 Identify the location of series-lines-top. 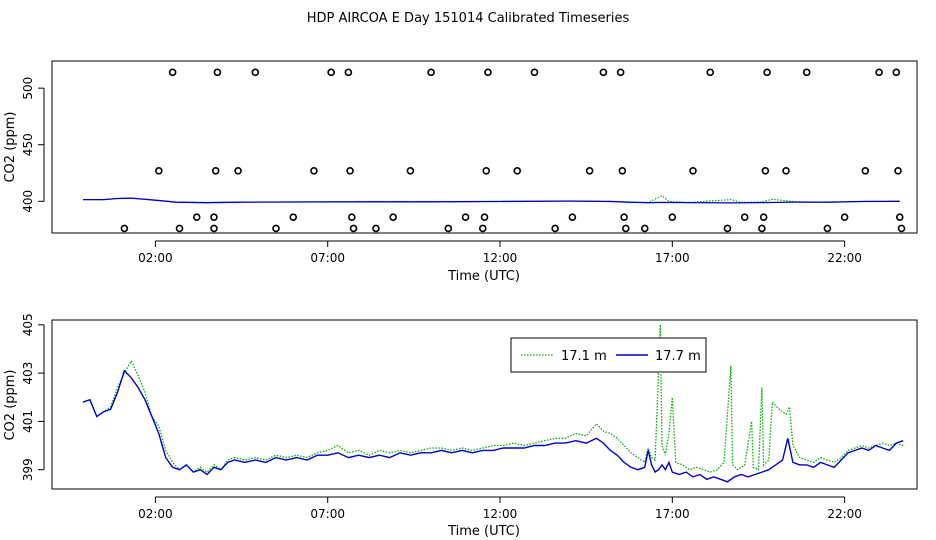
(491, 199).